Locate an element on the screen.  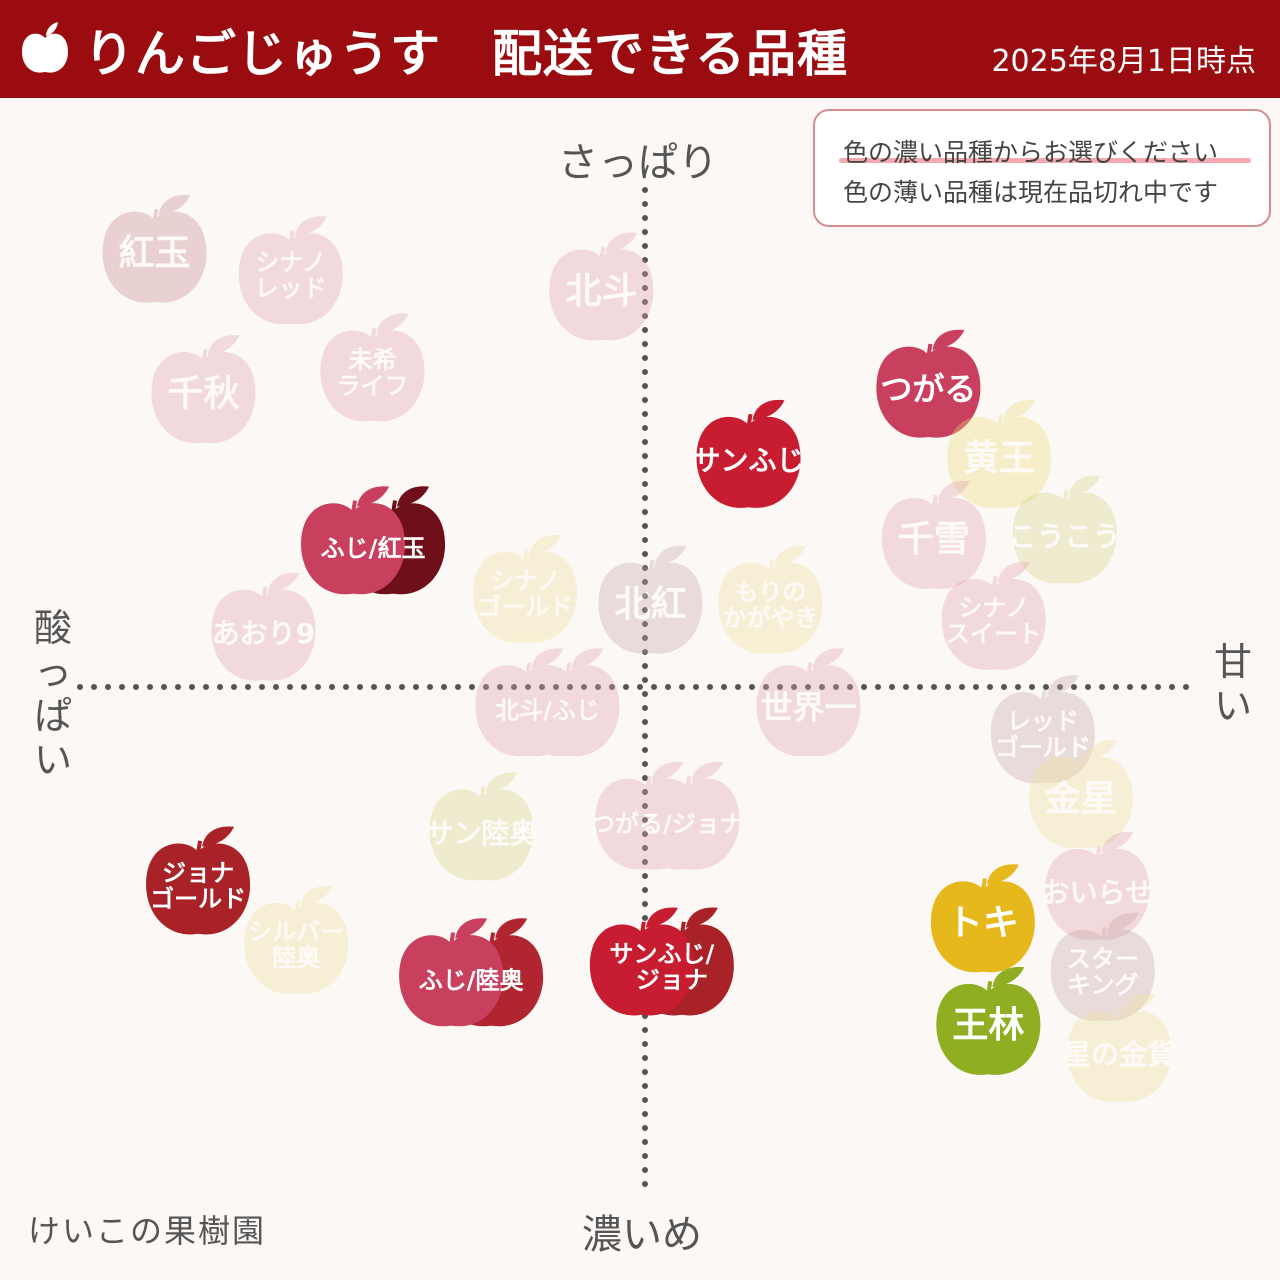
apple-label: 紅玉 is located at coordinates (154, 253).